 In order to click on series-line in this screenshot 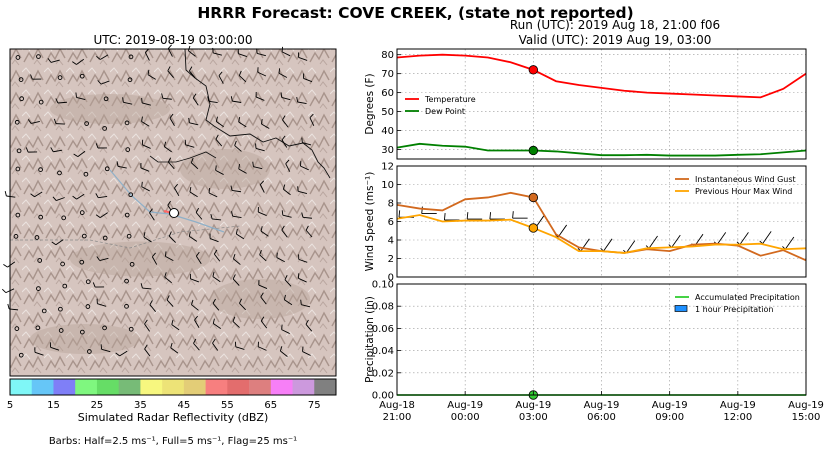, I will do `click(601, 234)`.